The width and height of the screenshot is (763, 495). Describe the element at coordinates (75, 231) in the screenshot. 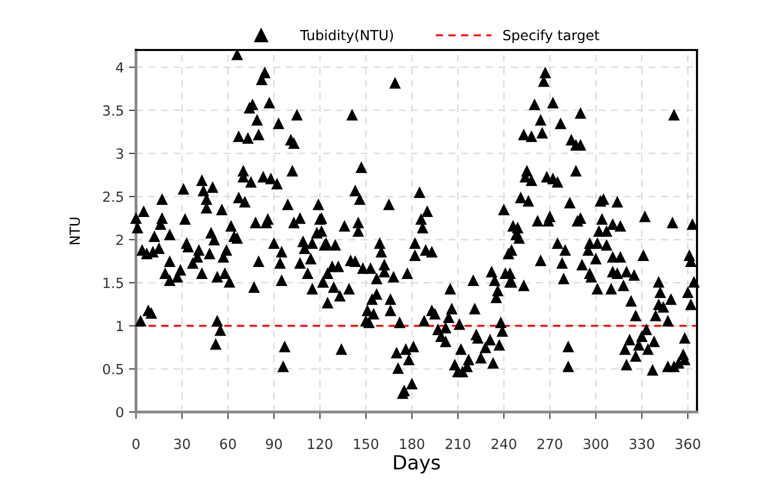

I see `y-axis-title: NTU` at that location.